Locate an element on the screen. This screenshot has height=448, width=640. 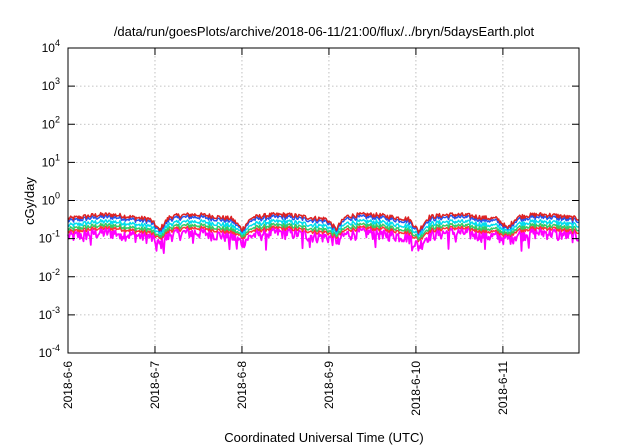
x-axis-label: Coordinated Universal Time (UTC) is located at coordinates (323, 437).